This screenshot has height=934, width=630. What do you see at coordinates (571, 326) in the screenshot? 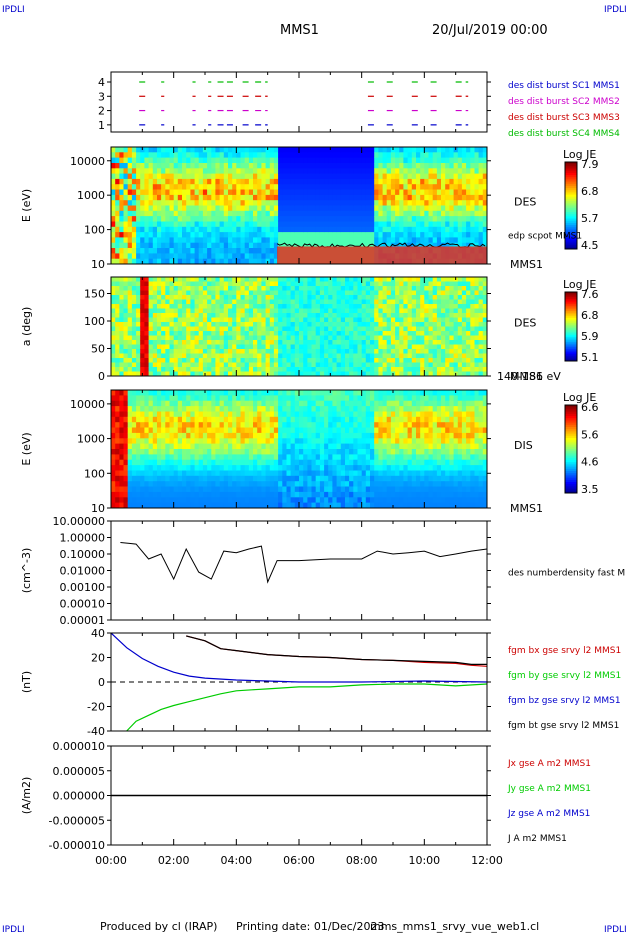
I see `colorbar-frame` at bounding box center [571, 326].